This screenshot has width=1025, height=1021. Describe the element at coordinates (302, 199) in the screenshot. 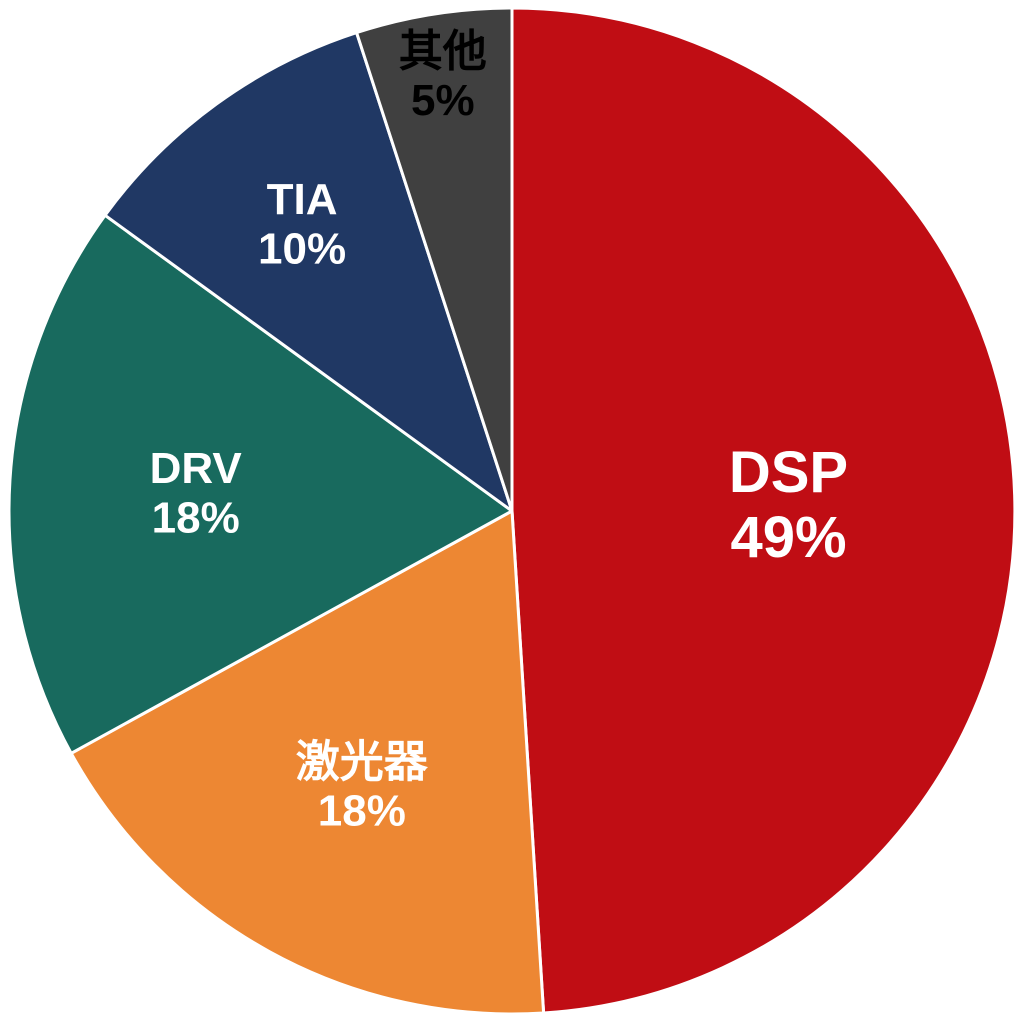

I see `pie-label-tia-name: TIA` at that location.